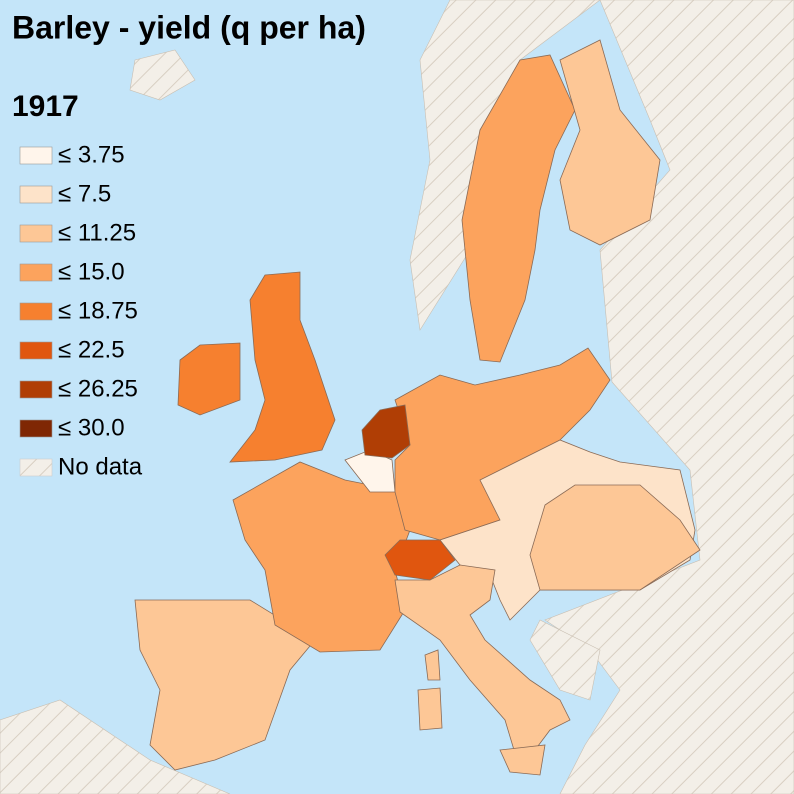 The height and width of the screenshot is (794, 794). Describe the element at coordinates (97, 232) in the screenshot. I see `legend-label: ≤ 11.25` at that location.